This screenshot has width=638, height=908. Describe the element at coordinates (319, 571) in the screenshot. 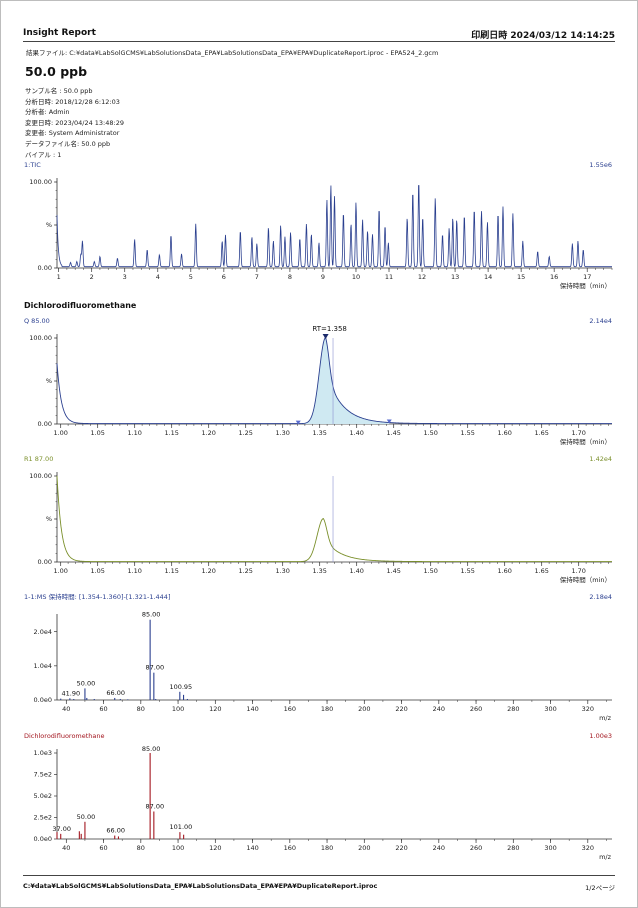

I see `chart-2-x-tick-label: 1.35` at that location.